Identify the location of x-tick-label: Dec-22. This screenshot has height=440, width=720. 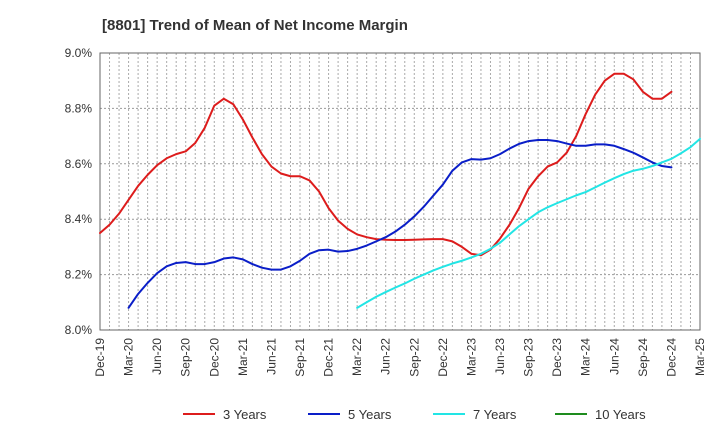
(443, 357).